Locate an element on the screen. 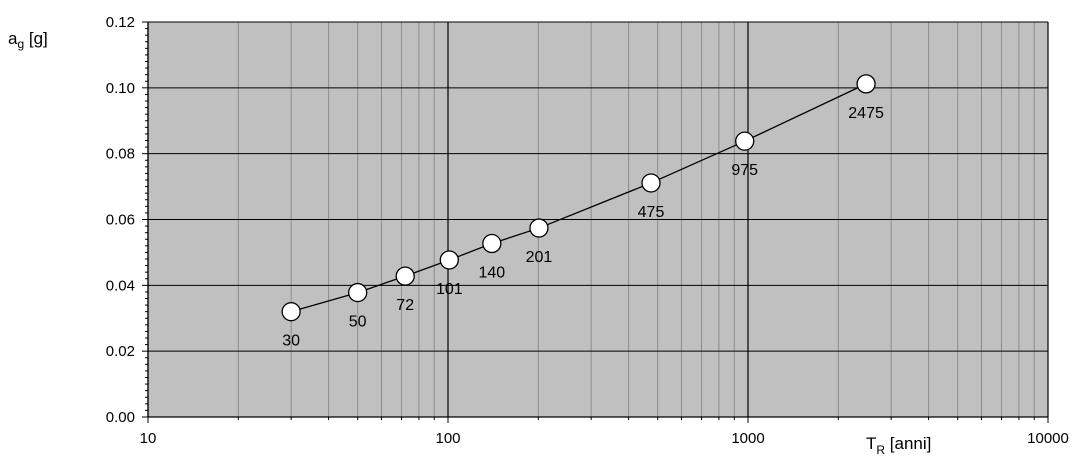 Image resolution: width=1075 pixels, height=457 pixels. x-tick-label: 1000 is located at coordinates (747, 438).